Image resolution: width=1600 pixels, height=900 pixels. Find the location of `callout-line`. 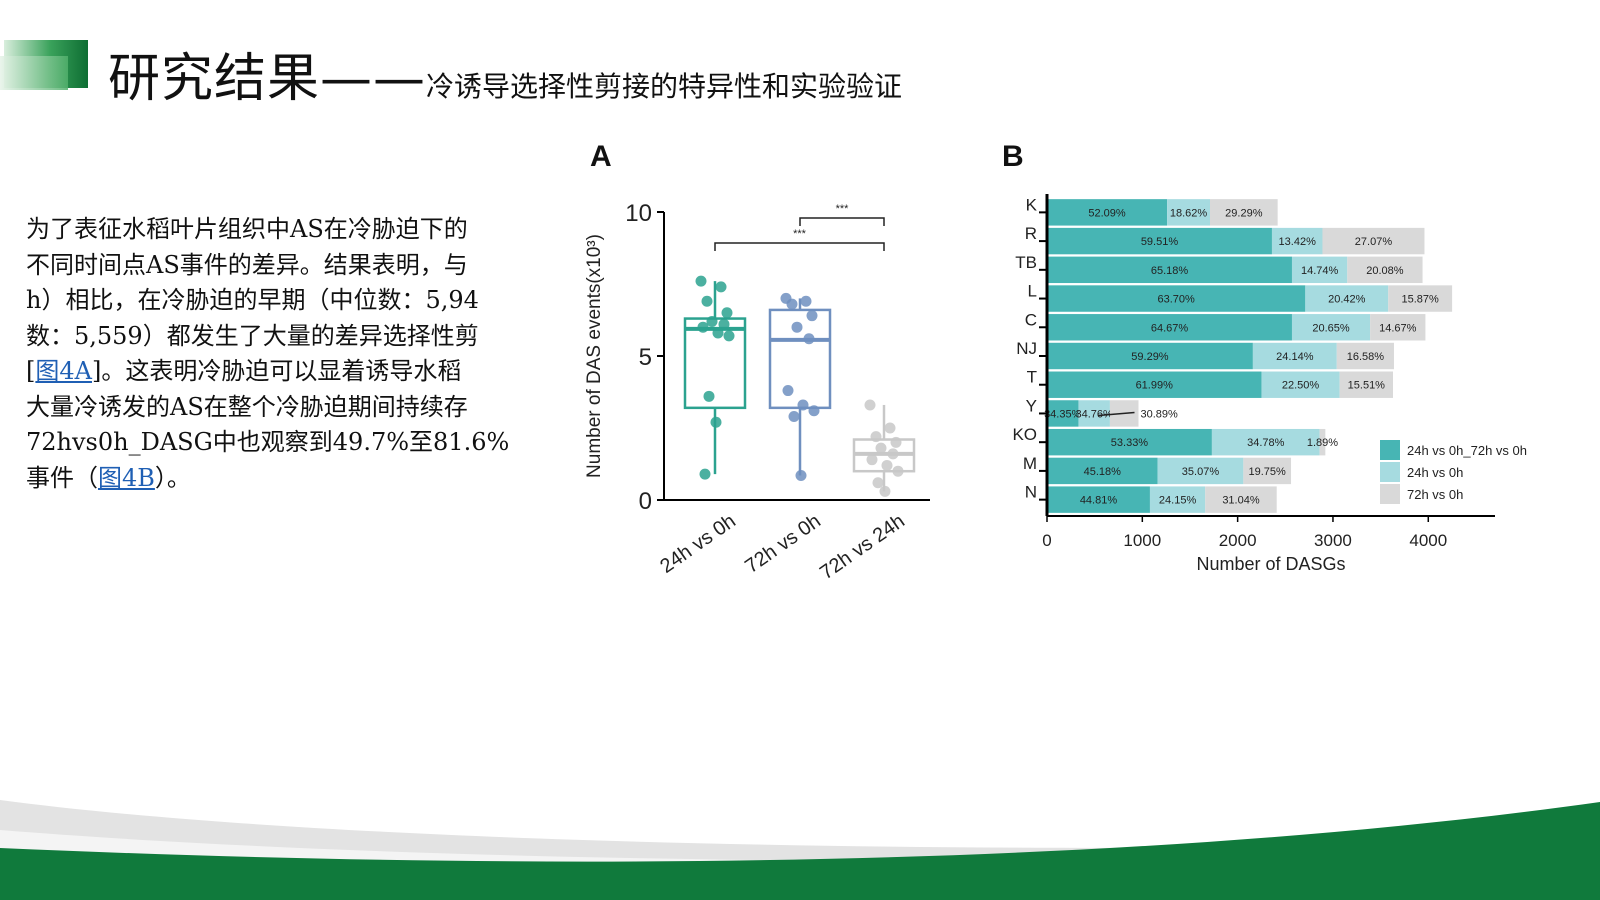

callout-line is located at coordinates (1116, 414).